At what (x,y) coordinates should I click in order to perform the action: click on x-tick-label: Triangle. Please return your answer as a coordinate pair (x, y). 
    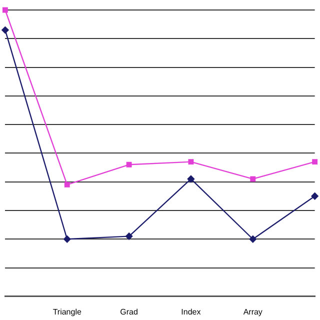
    Looking at the image, I should click on (67, 311).